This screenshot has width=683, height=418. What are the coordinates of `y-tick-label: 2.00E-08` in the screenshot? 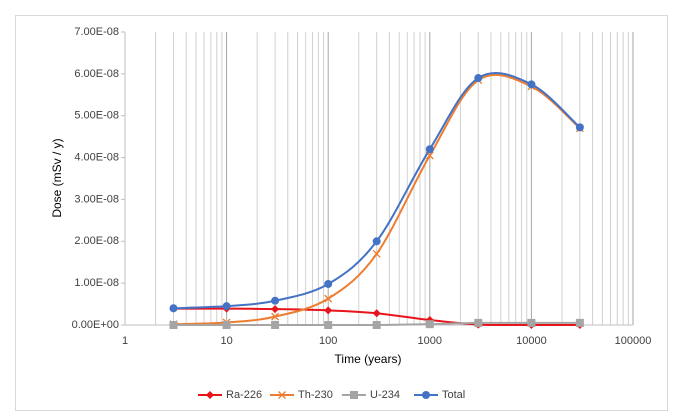 It's located at (96, 241).